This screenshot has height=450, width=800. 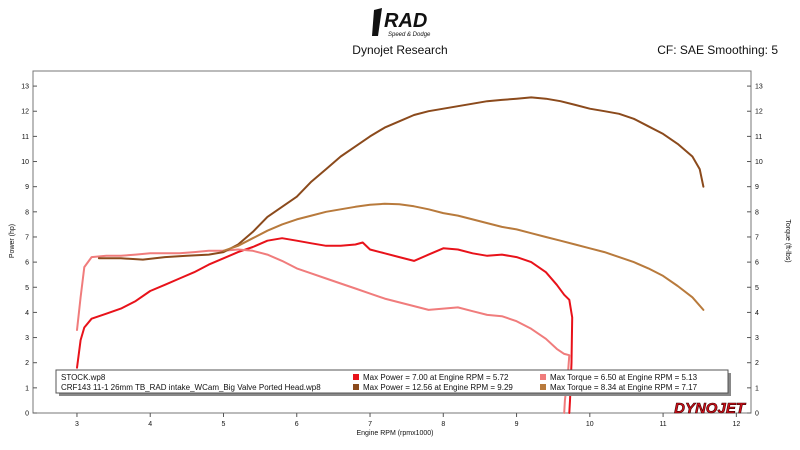 What do you see at coordinates (377, 22) in the screenshot?
I see `logo-swoosh-icon` at bounding box center [377, 22].